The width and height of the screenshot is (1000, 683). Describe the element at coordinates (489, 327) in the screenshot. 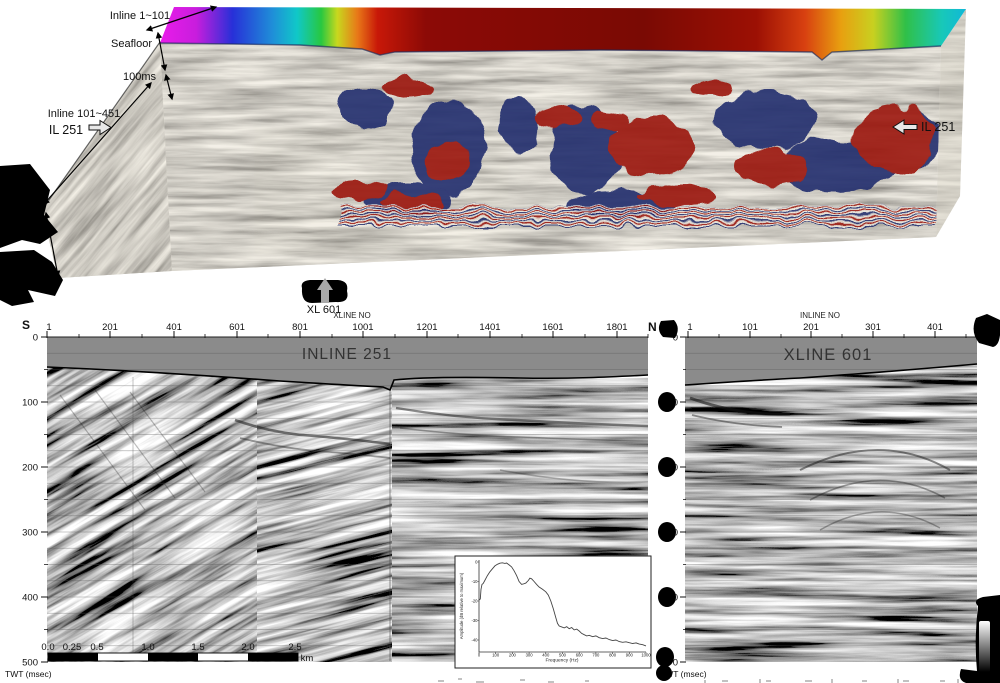

I see `x-tick: 1401` at that location.